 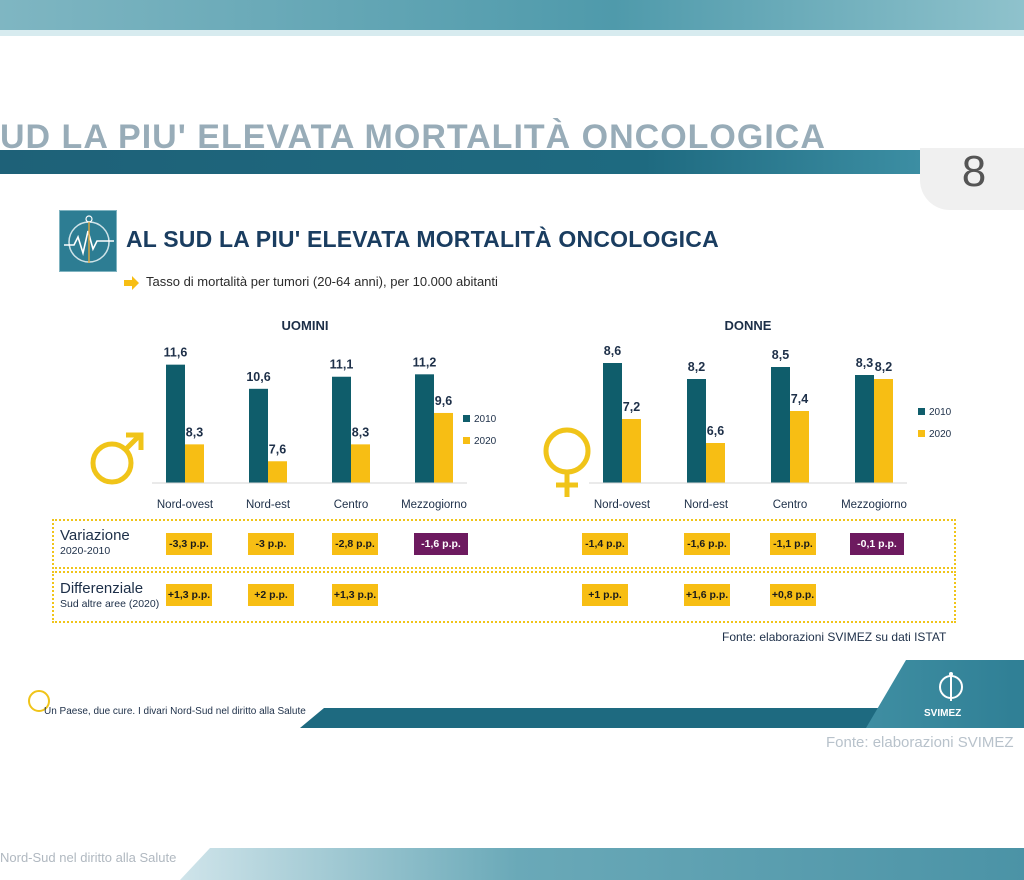 What do you see at coordinates (360, 432) in the screenshot?
I see `data-label-uomini-2020-2: 8,3` at bounding box center [360, 432].